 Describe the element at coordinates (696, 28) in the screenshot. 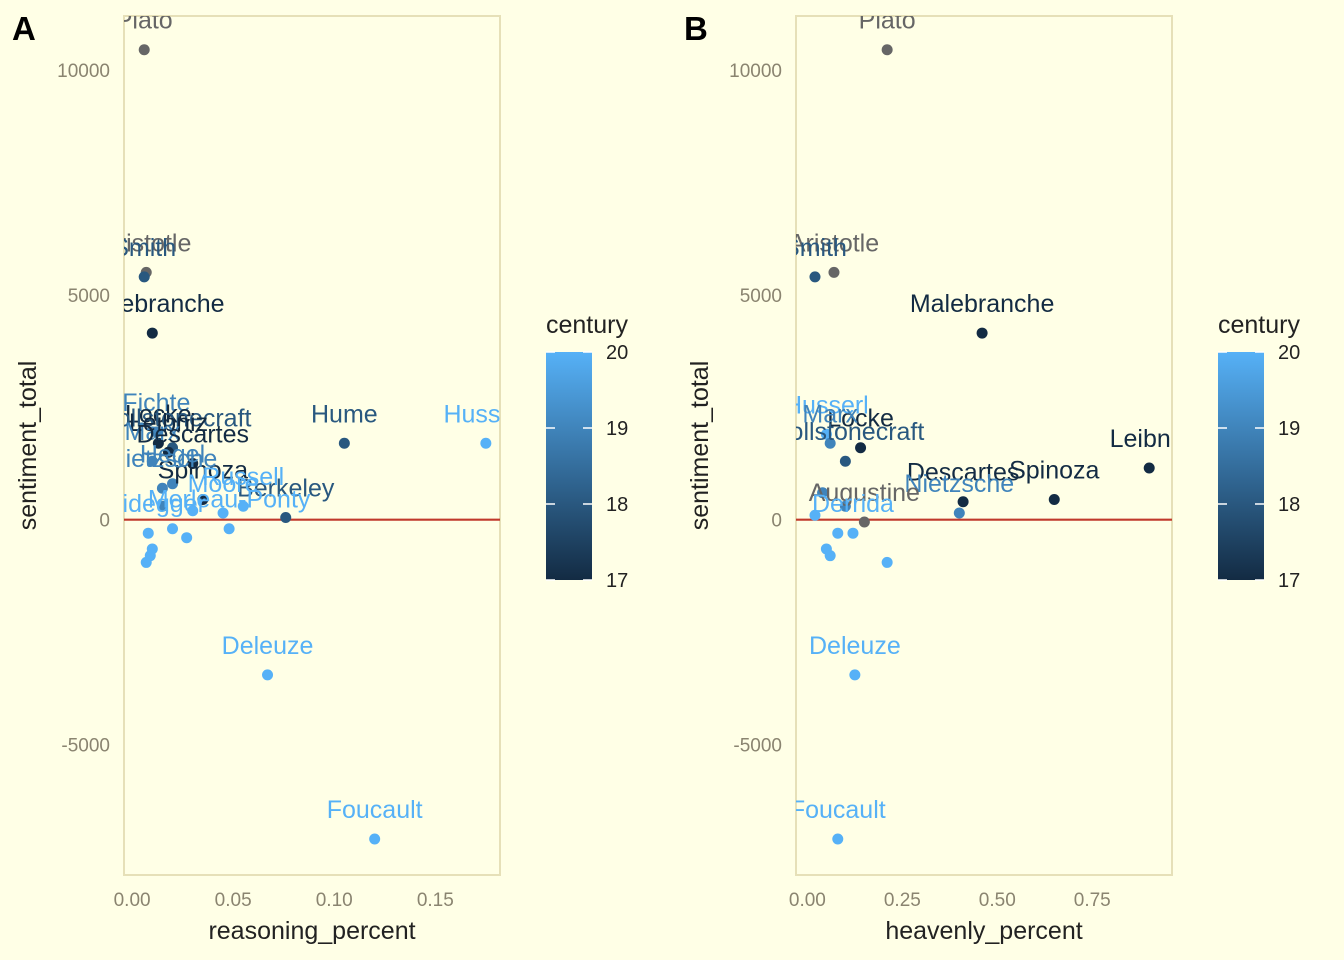

I see `panel-tag: B` at that location.